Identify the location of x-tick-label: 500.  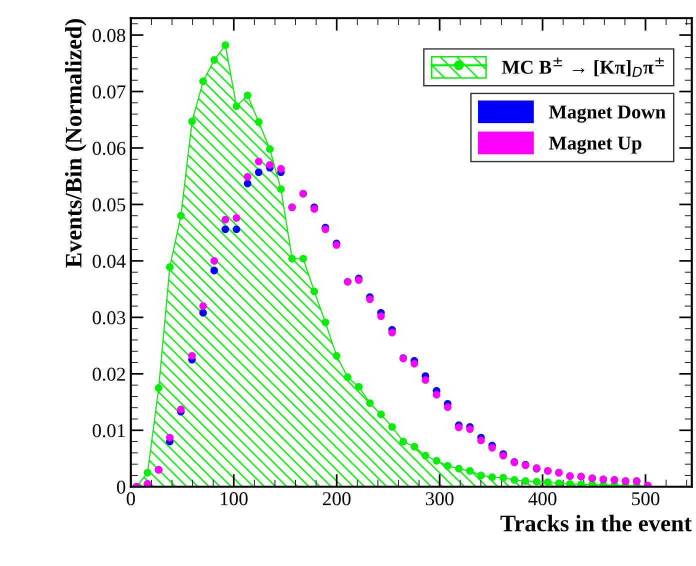
(646, 499).